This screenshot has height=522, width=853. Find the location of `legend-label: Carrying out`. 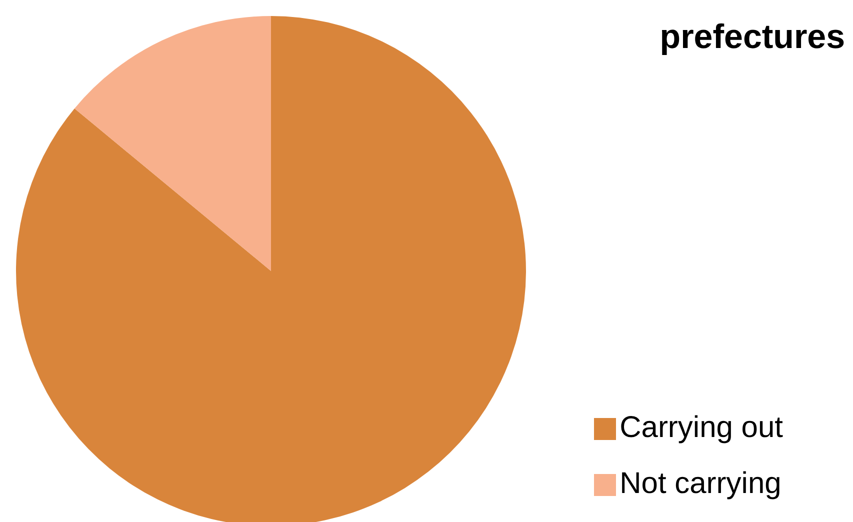

legend-label: Carrying out is located at coordinates (701, 427).